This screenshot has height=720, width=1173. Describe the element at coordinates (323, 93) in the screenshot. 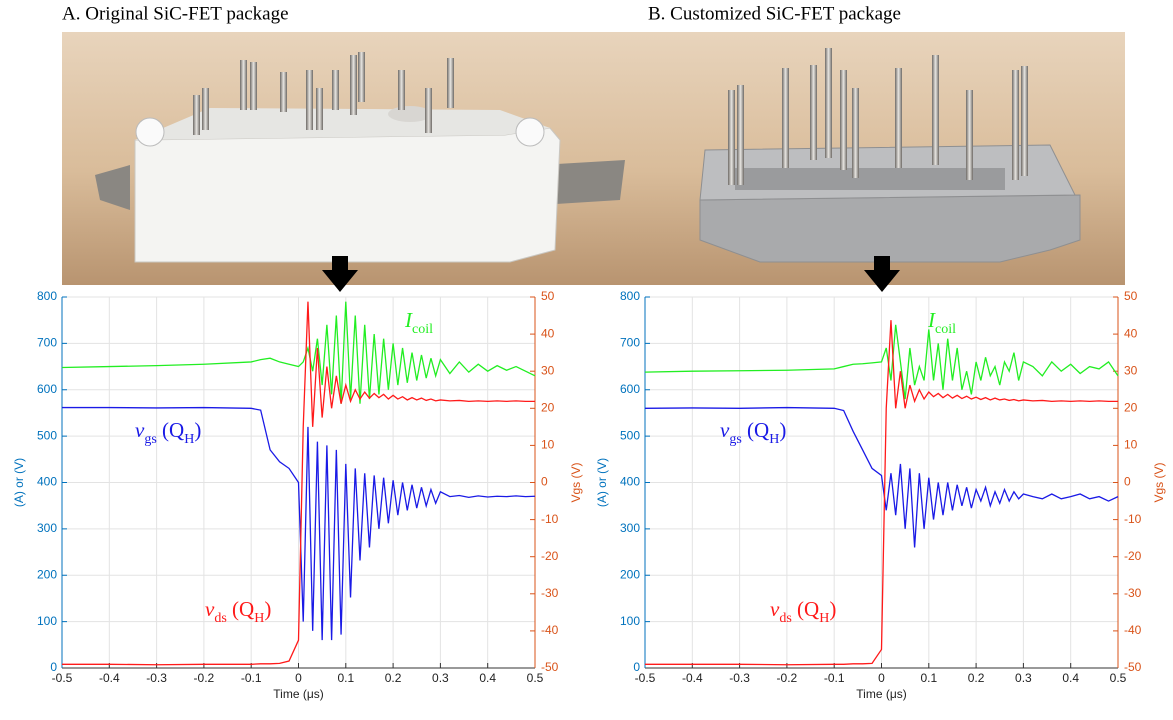

I see `pins` at that location.